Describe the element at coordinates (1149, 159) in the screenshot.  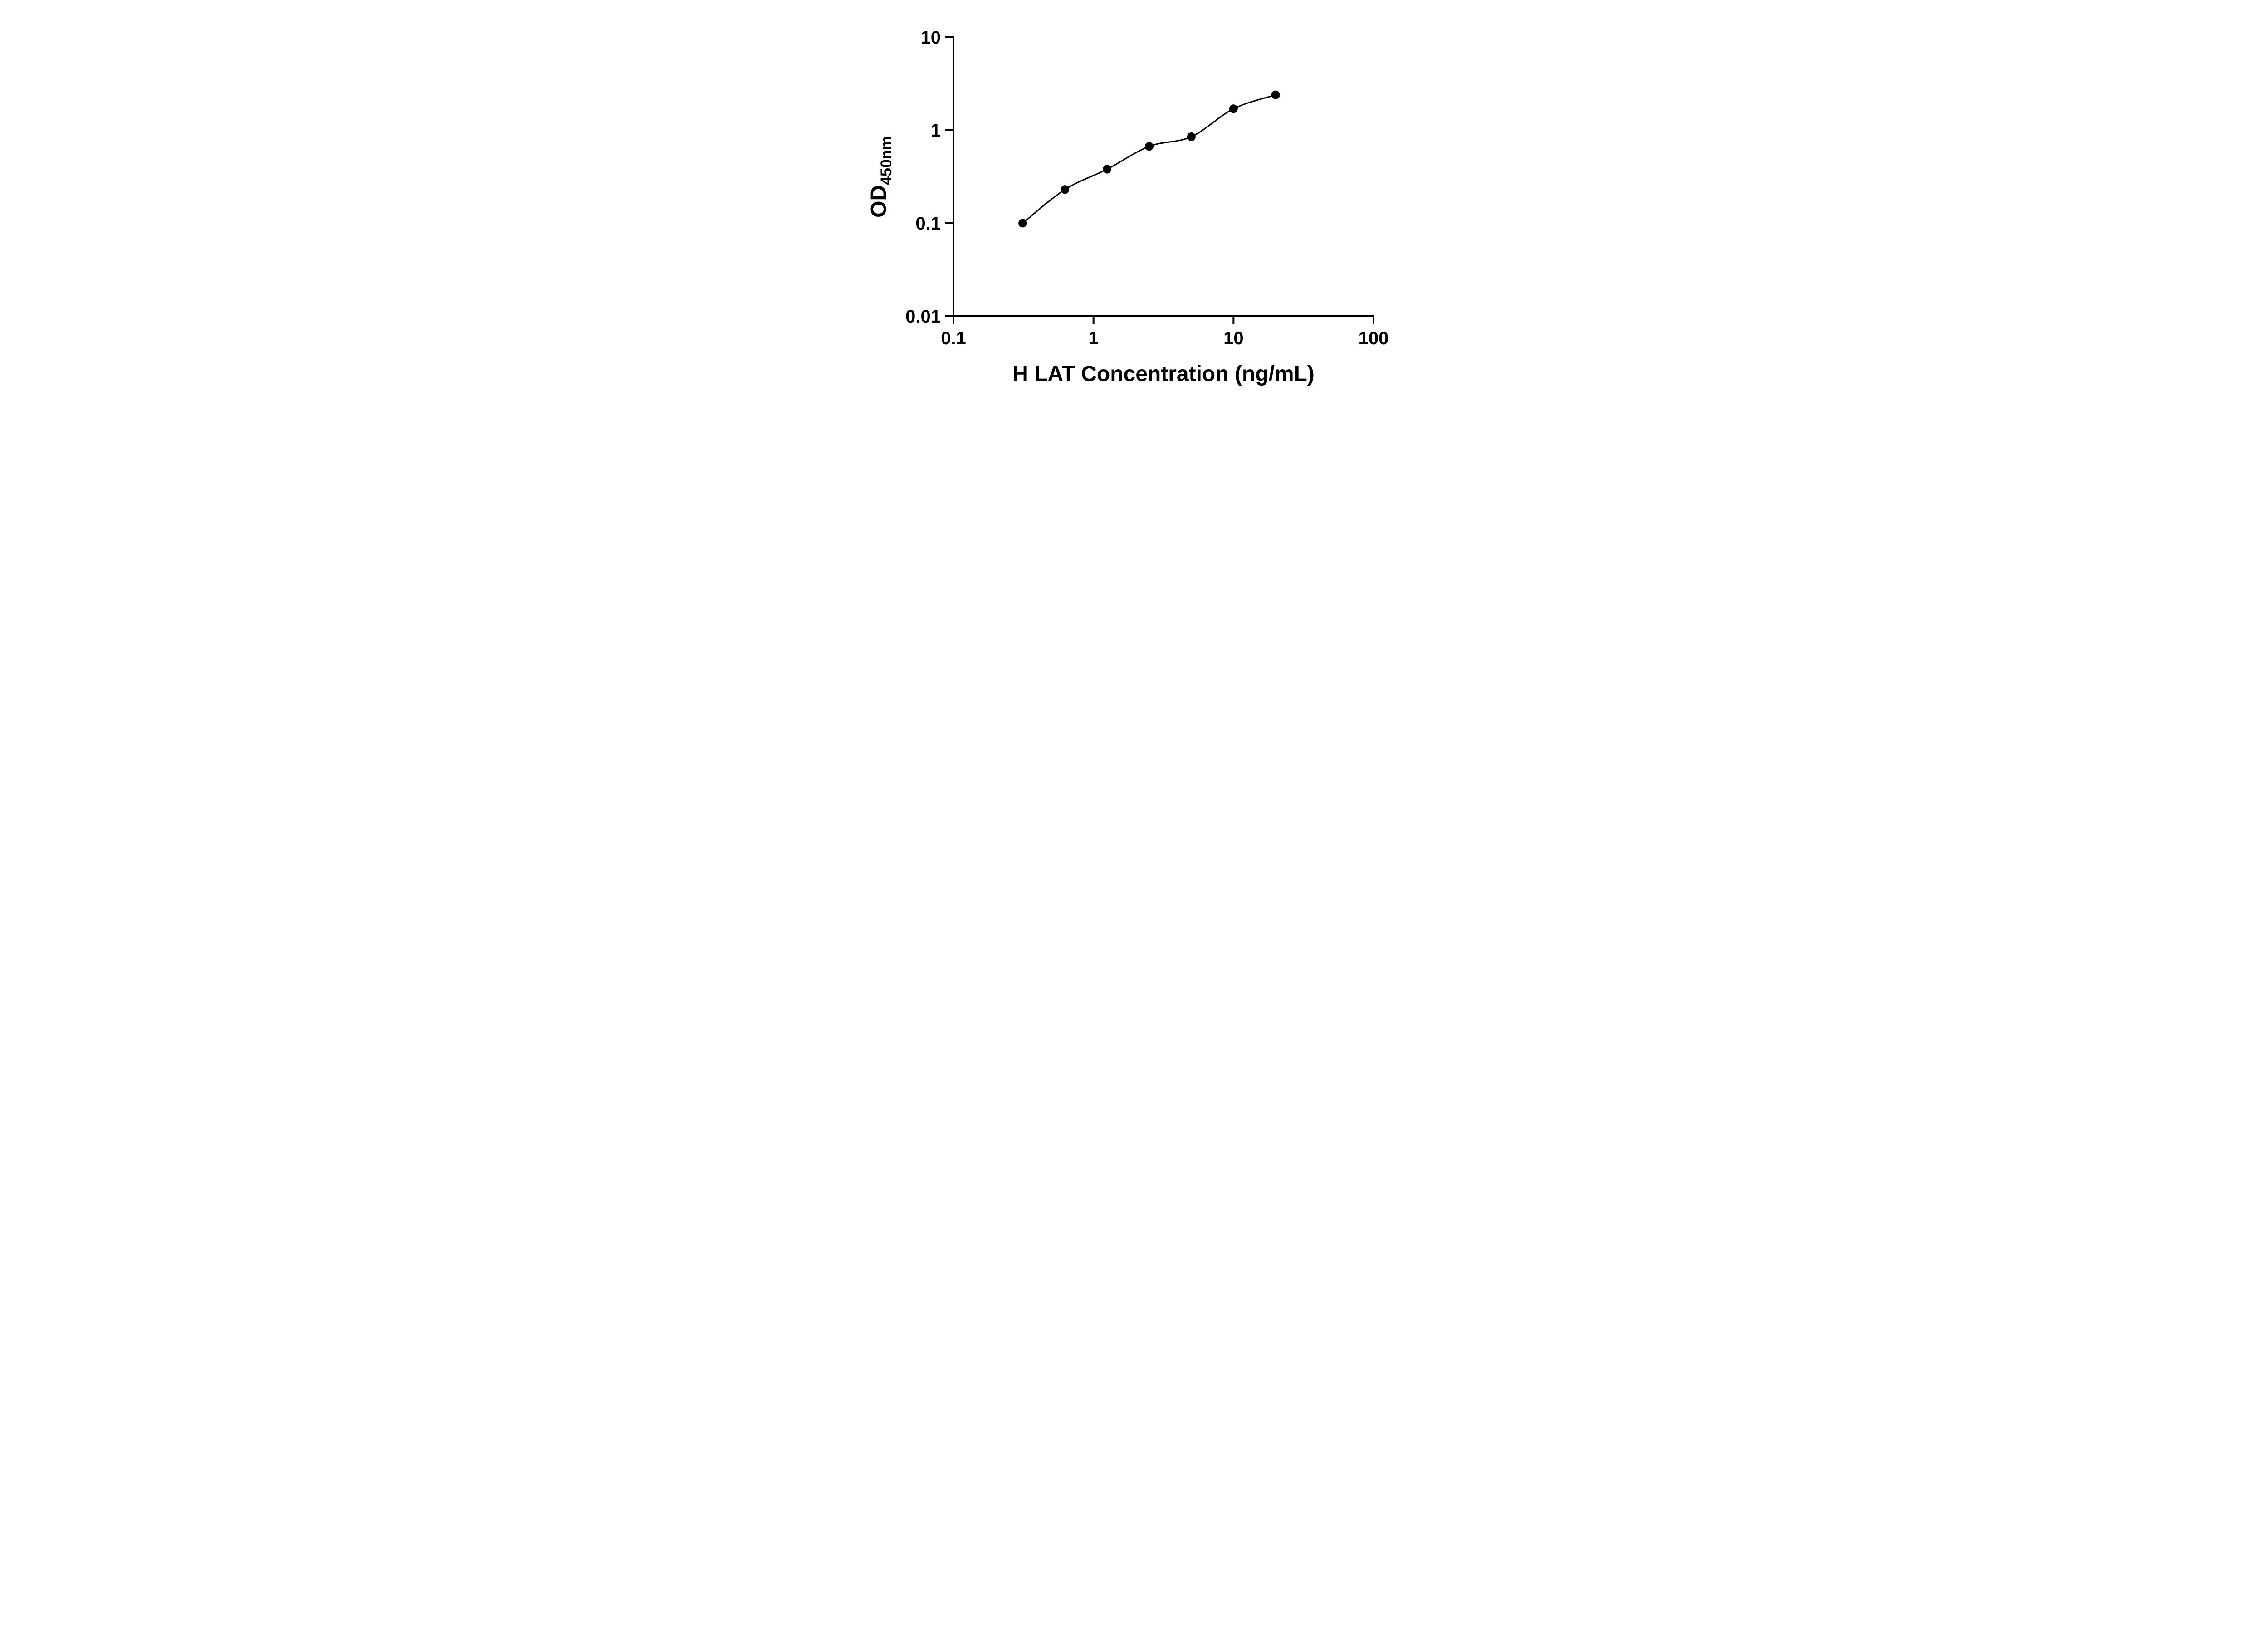
I see `fit-curve` at that location.